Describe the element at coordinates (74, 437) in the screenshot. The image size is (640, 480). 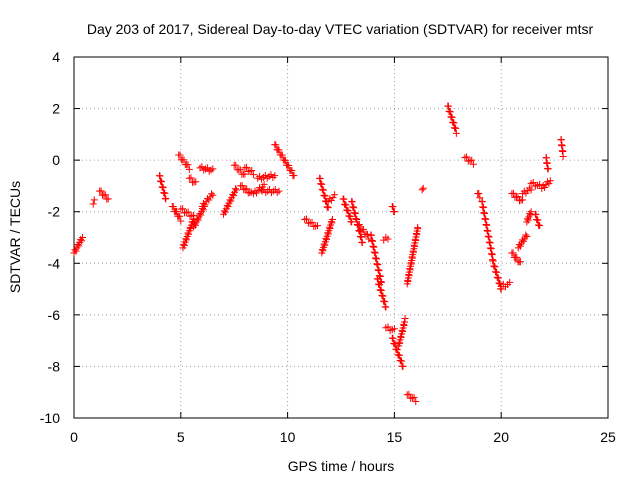
I see `x-tick-label: 0` at that location.